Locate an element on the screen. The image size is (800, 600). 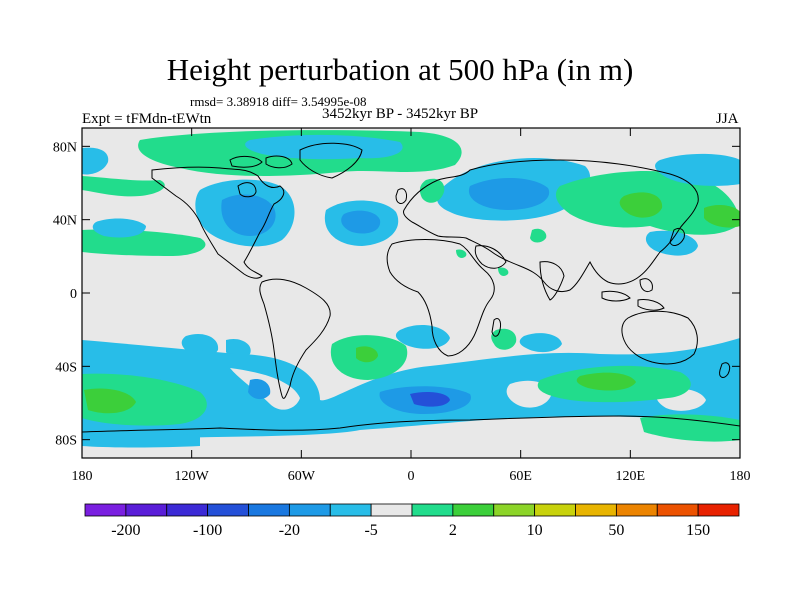
coast-madagascar is located at coordinates (496, 327).